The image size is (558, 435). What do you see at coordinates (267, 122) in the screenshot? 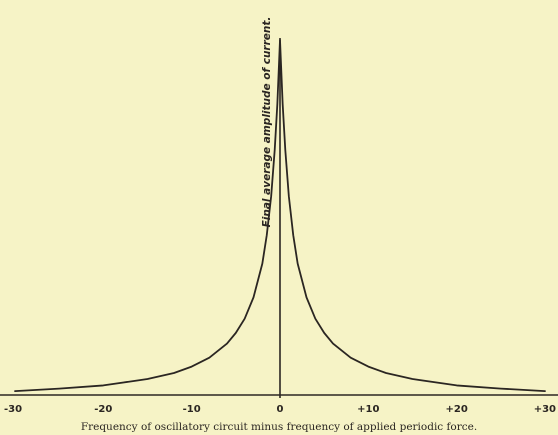
I see `y-axis-title: Final average amplitude of current.` at bounding box center [267, 122].